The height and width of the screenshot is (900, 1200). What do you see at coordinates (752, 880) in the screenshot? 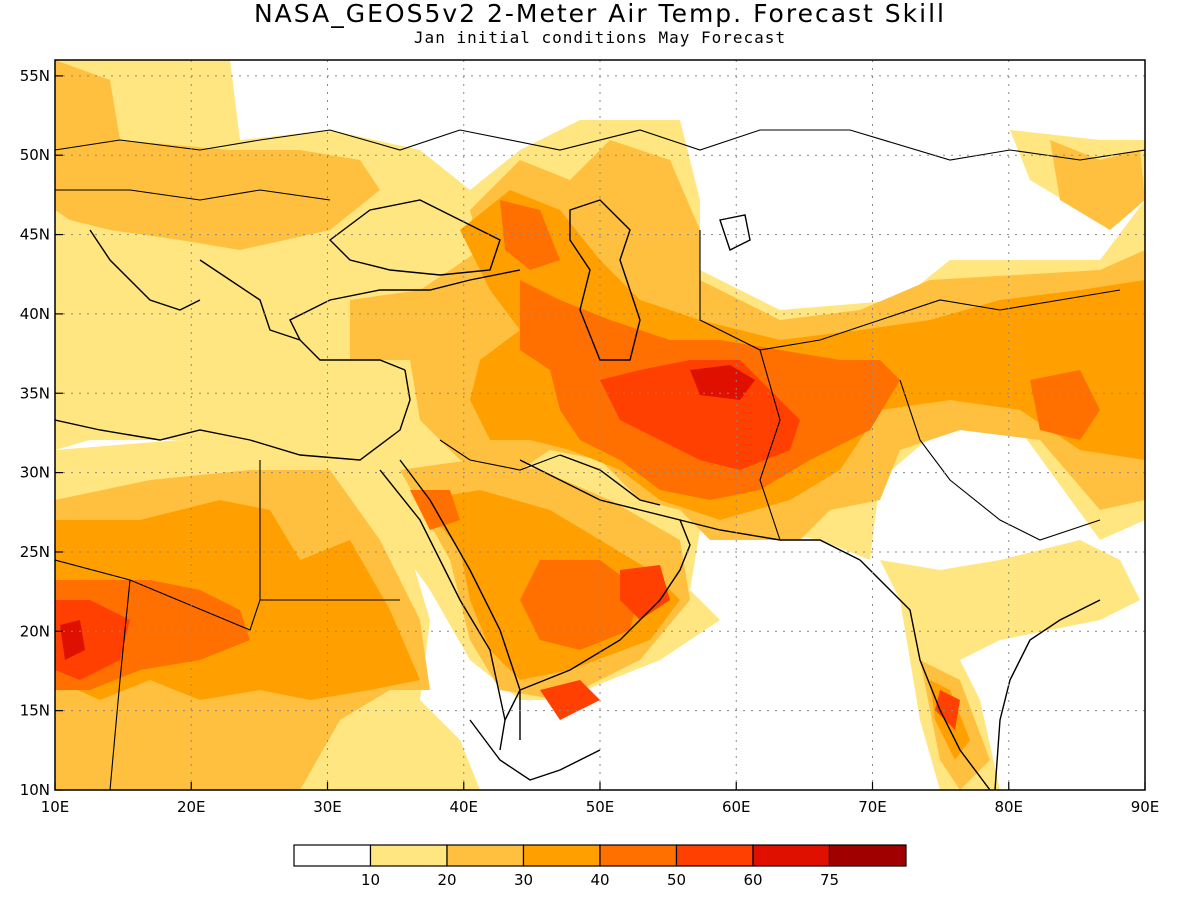
I see `colorbar-label: 60` at bounding box center [752, 880].